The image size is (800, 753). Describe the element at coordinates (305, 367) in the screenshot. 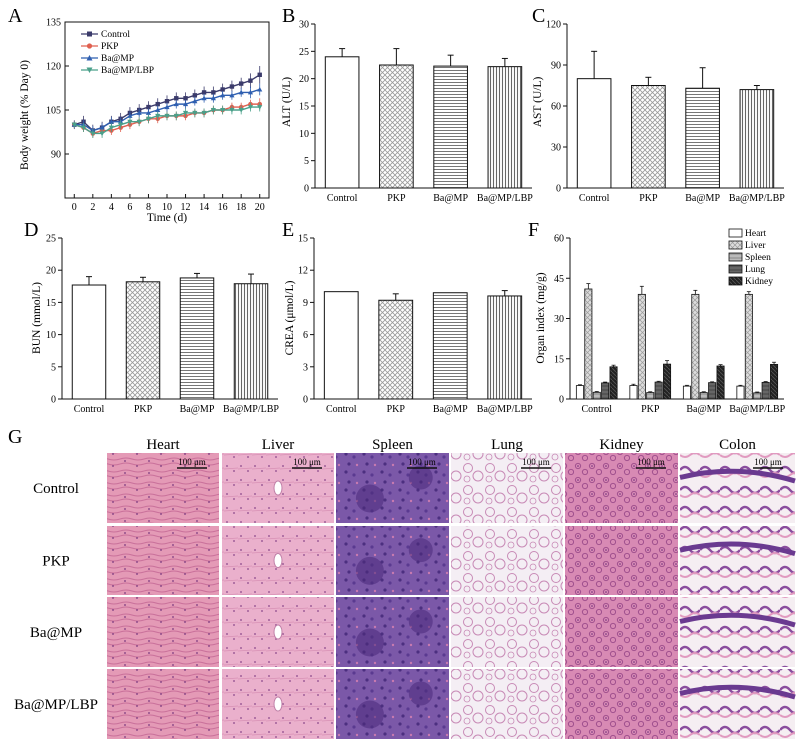

I see `panel-e-ytick-label: 3` at that location.